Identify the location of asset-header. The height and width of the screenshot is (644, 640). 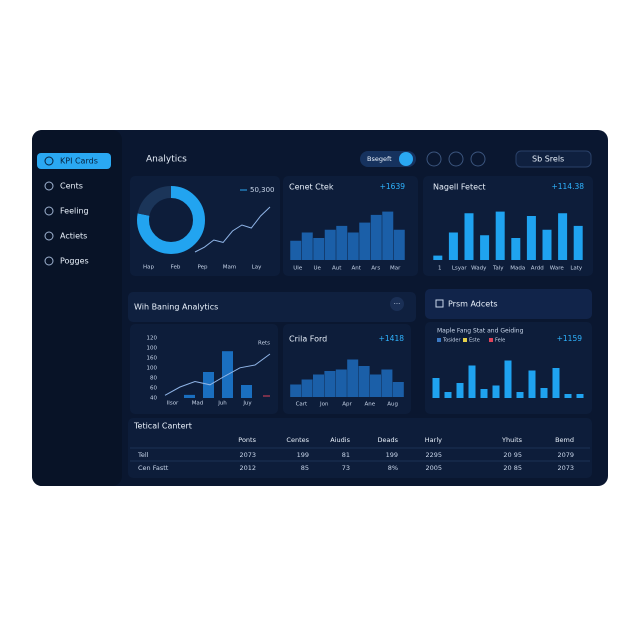
(508, 304).